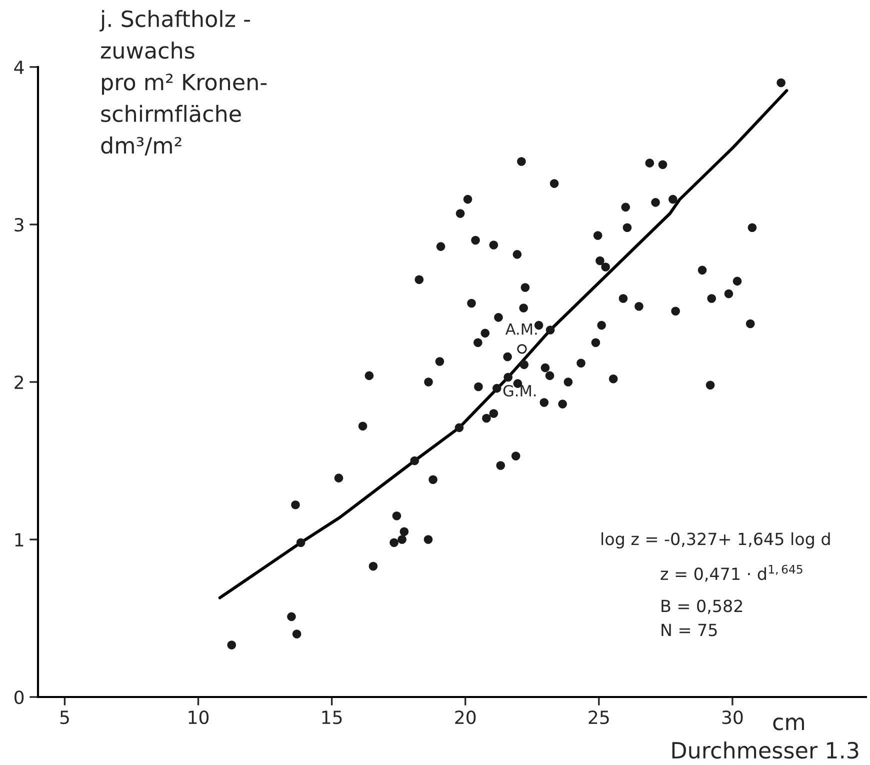 The width and height of the screenshot is (870, 765). I want to click on y-axis-title: j. Schaftholz - zuwachs pro m² Kronen- schirmfläche dm³/m², so click(183, 83).